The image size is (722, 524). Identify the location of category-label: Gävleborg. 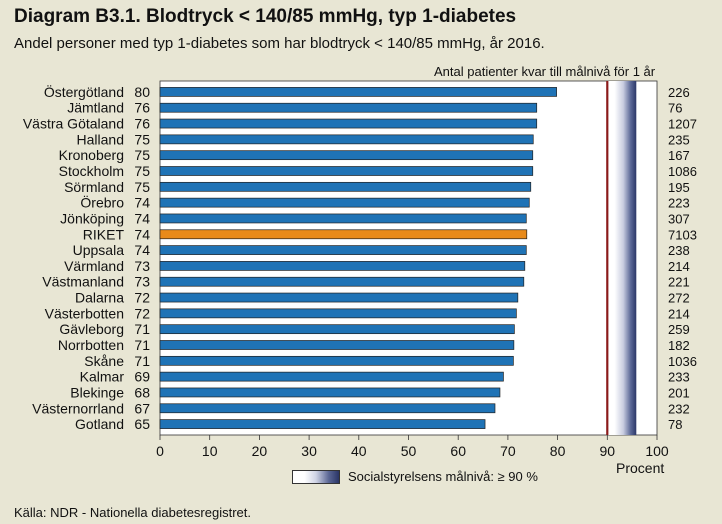
(91, 329).